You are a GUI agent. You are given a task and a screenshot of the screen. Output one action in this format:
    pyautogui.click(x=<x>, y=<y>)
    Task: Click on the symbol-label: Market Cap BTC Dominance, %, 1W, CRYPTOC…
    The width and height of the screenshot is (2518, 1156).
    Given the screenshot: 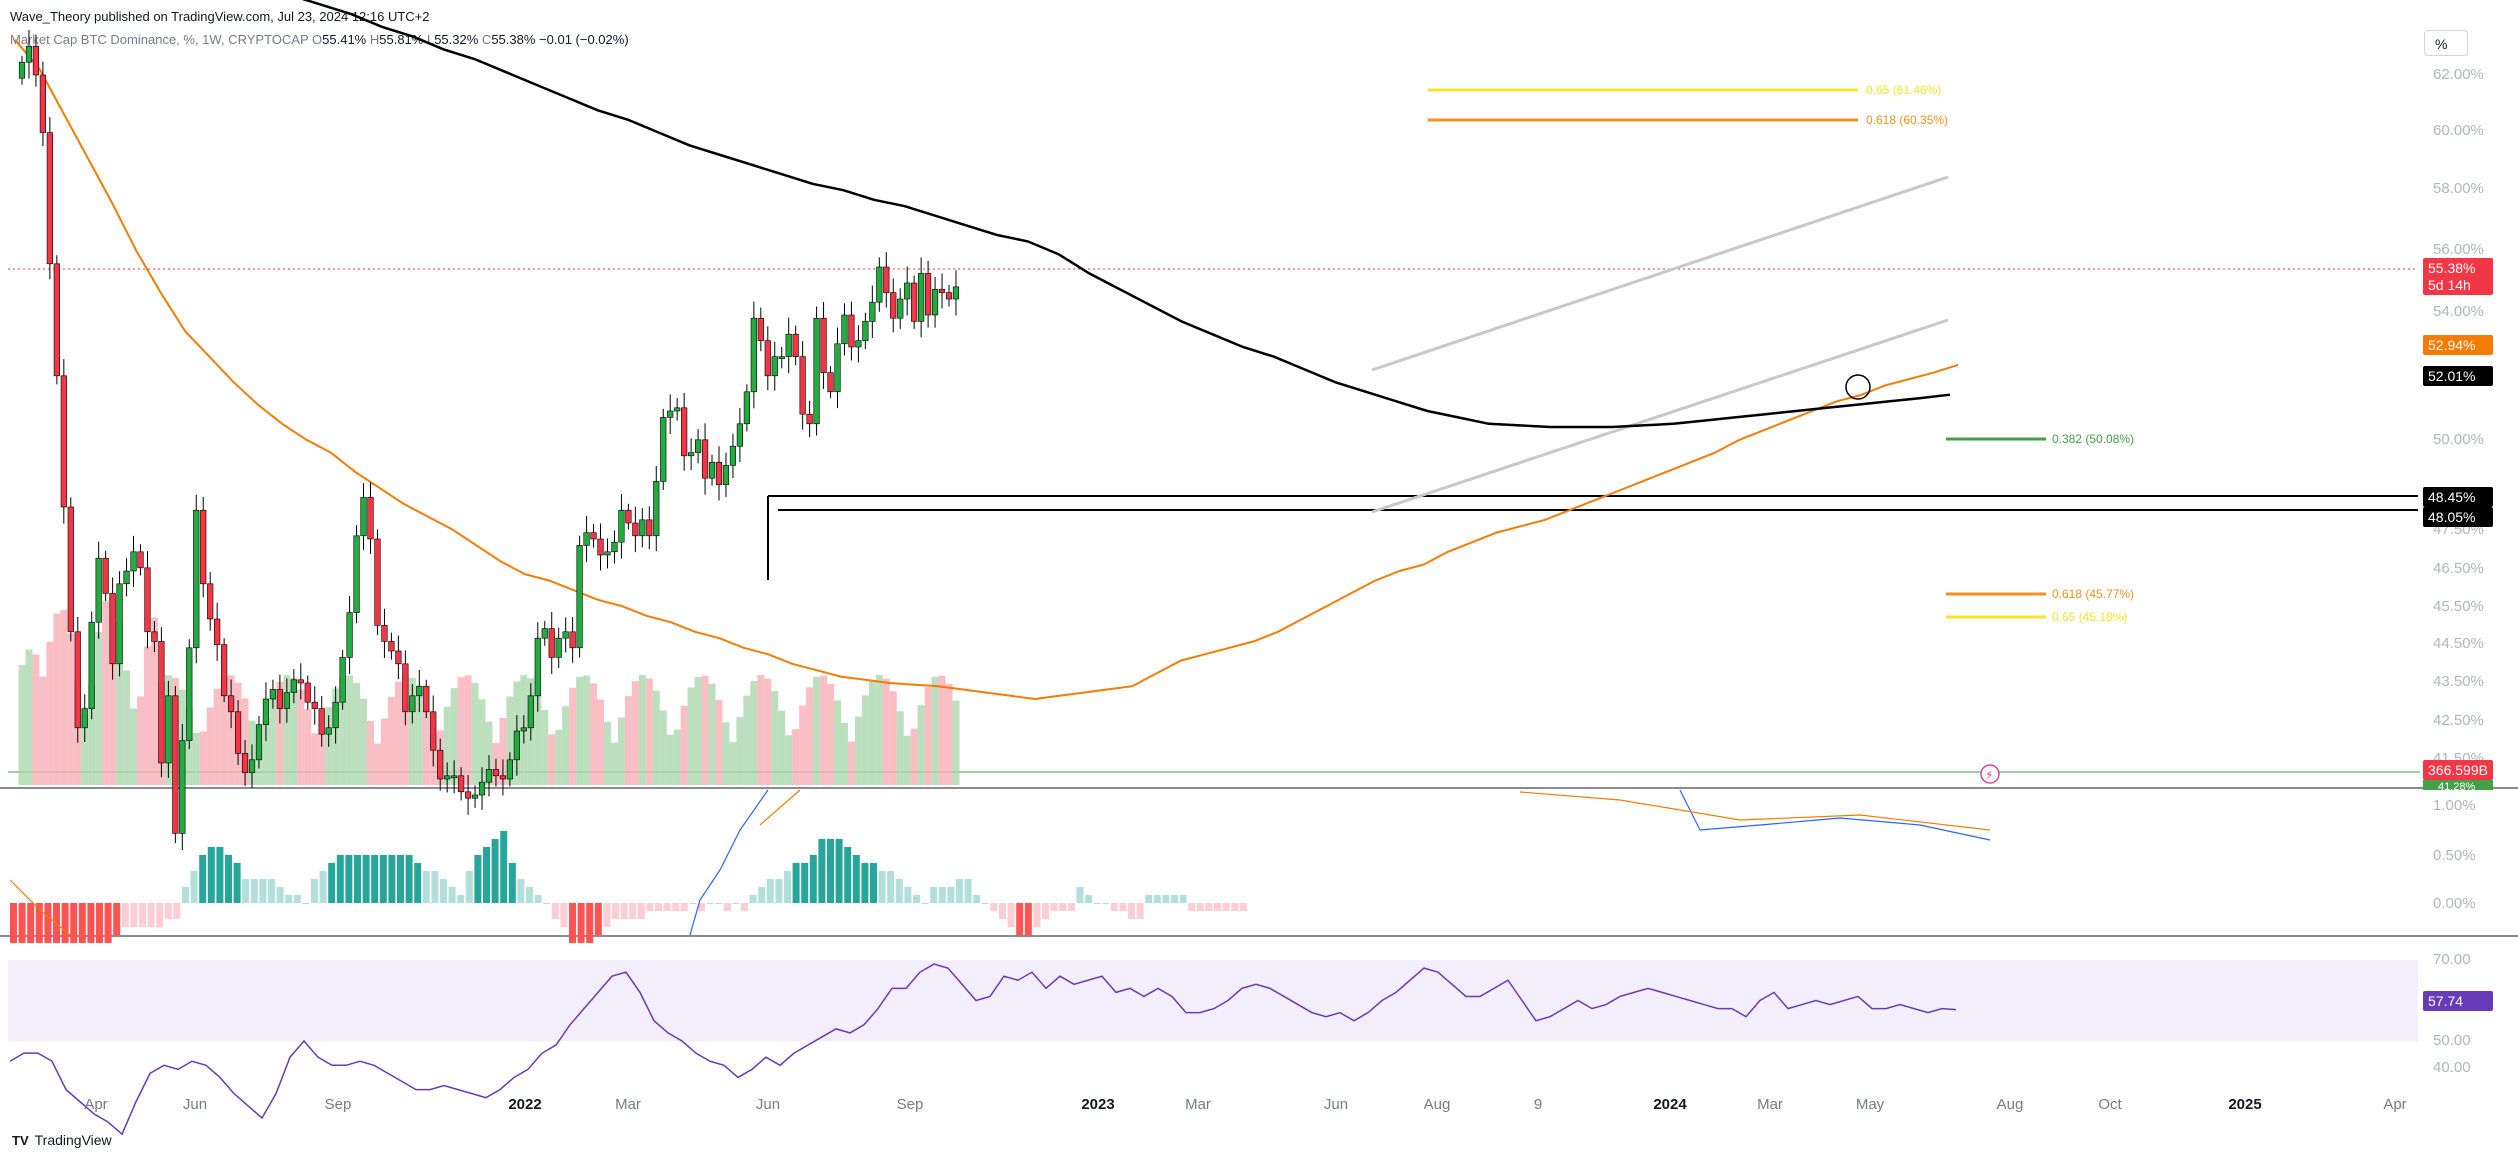 What is the action you would take?
    pyautogui.click(x=159, y=39)
    